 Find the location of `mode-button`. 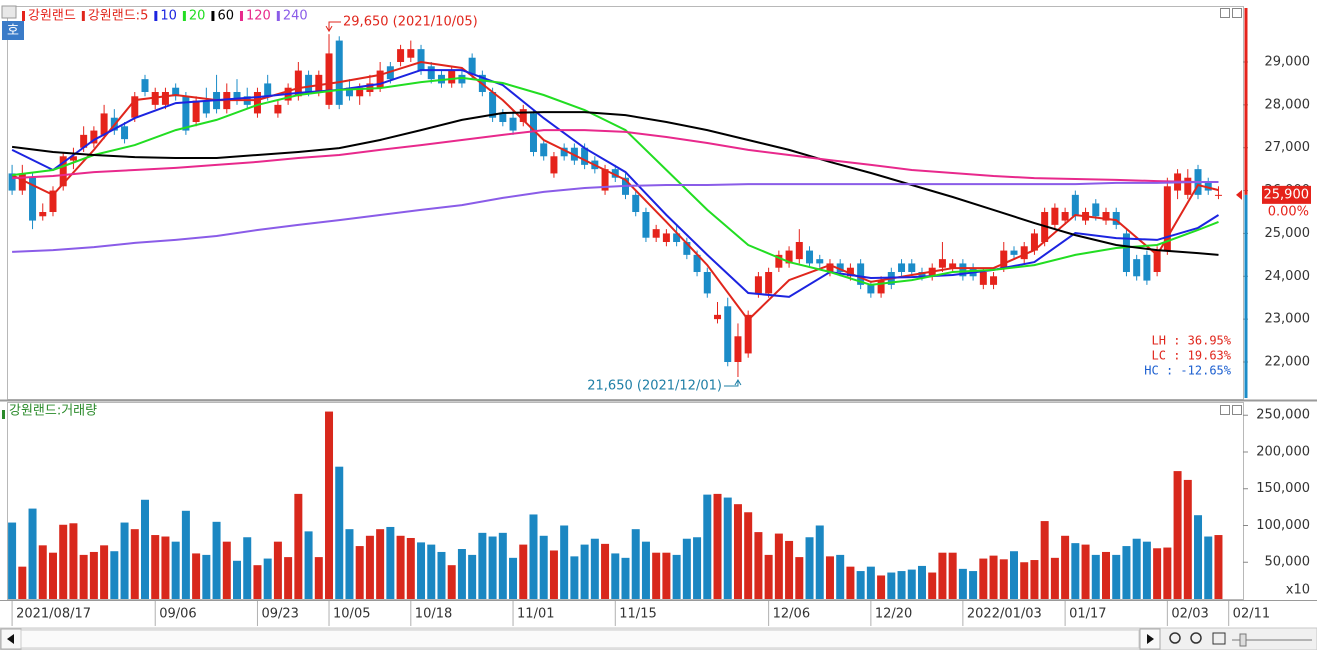

mode-button is located at coordinates (13, 30).